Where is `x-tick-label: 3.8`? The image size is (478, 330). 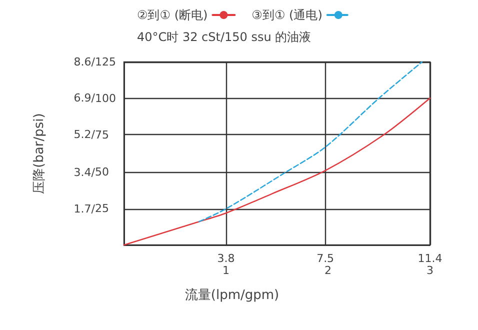 x-tick-label: 3.8 is located at coordinates (226, 258).